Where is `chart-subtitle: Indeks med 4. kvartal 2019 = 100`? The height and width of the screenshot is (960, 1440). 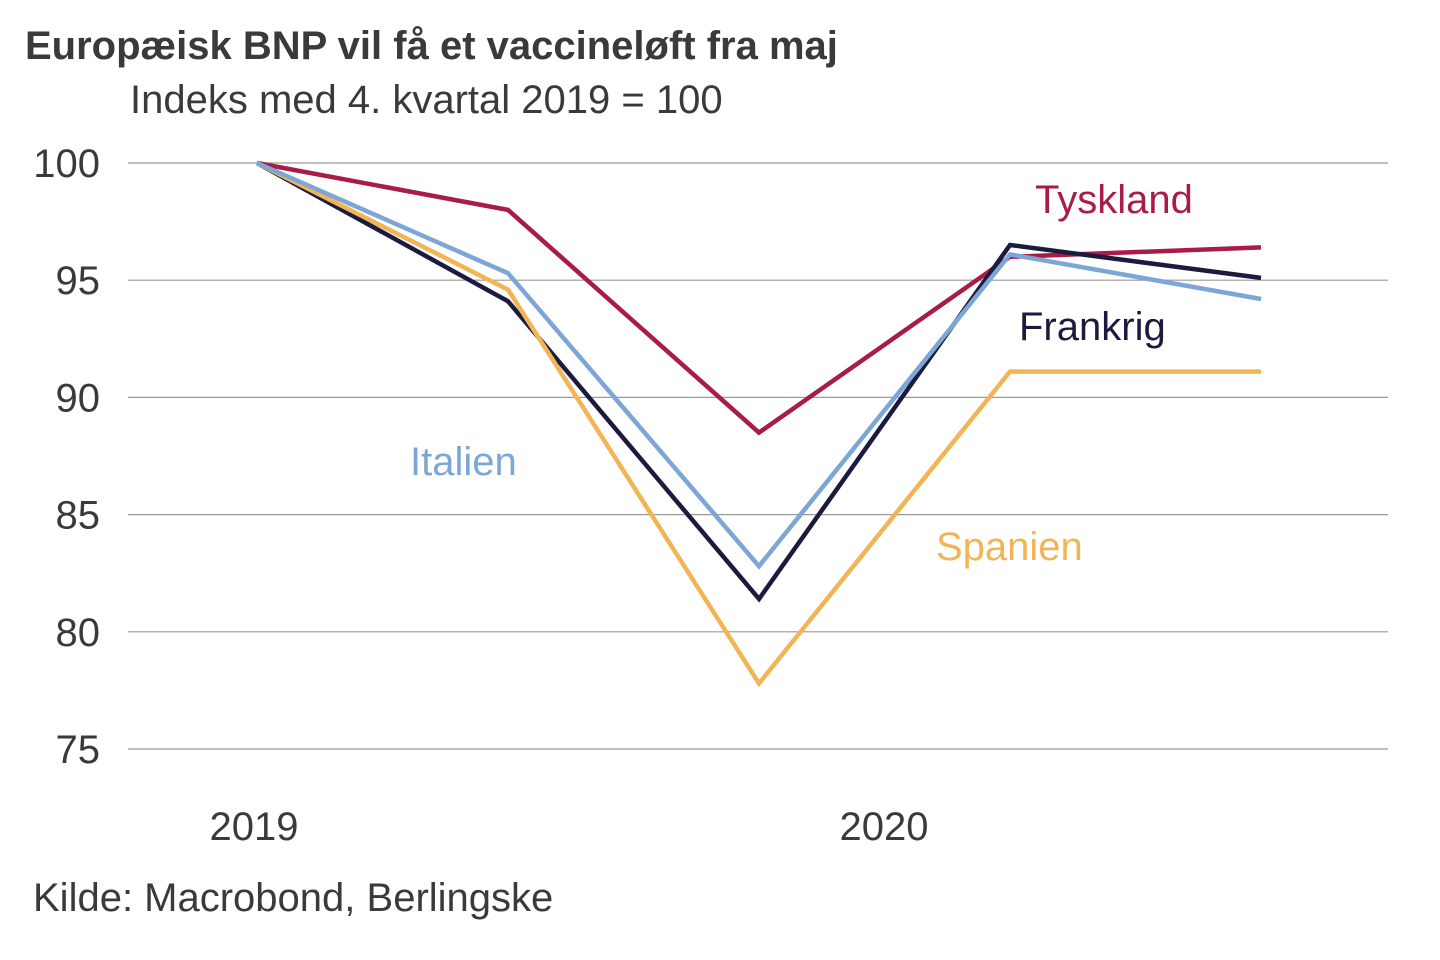 chart-subtitle: Indeks med 4. kvartal 2019 = 100 is located at coordinates (426, 100).